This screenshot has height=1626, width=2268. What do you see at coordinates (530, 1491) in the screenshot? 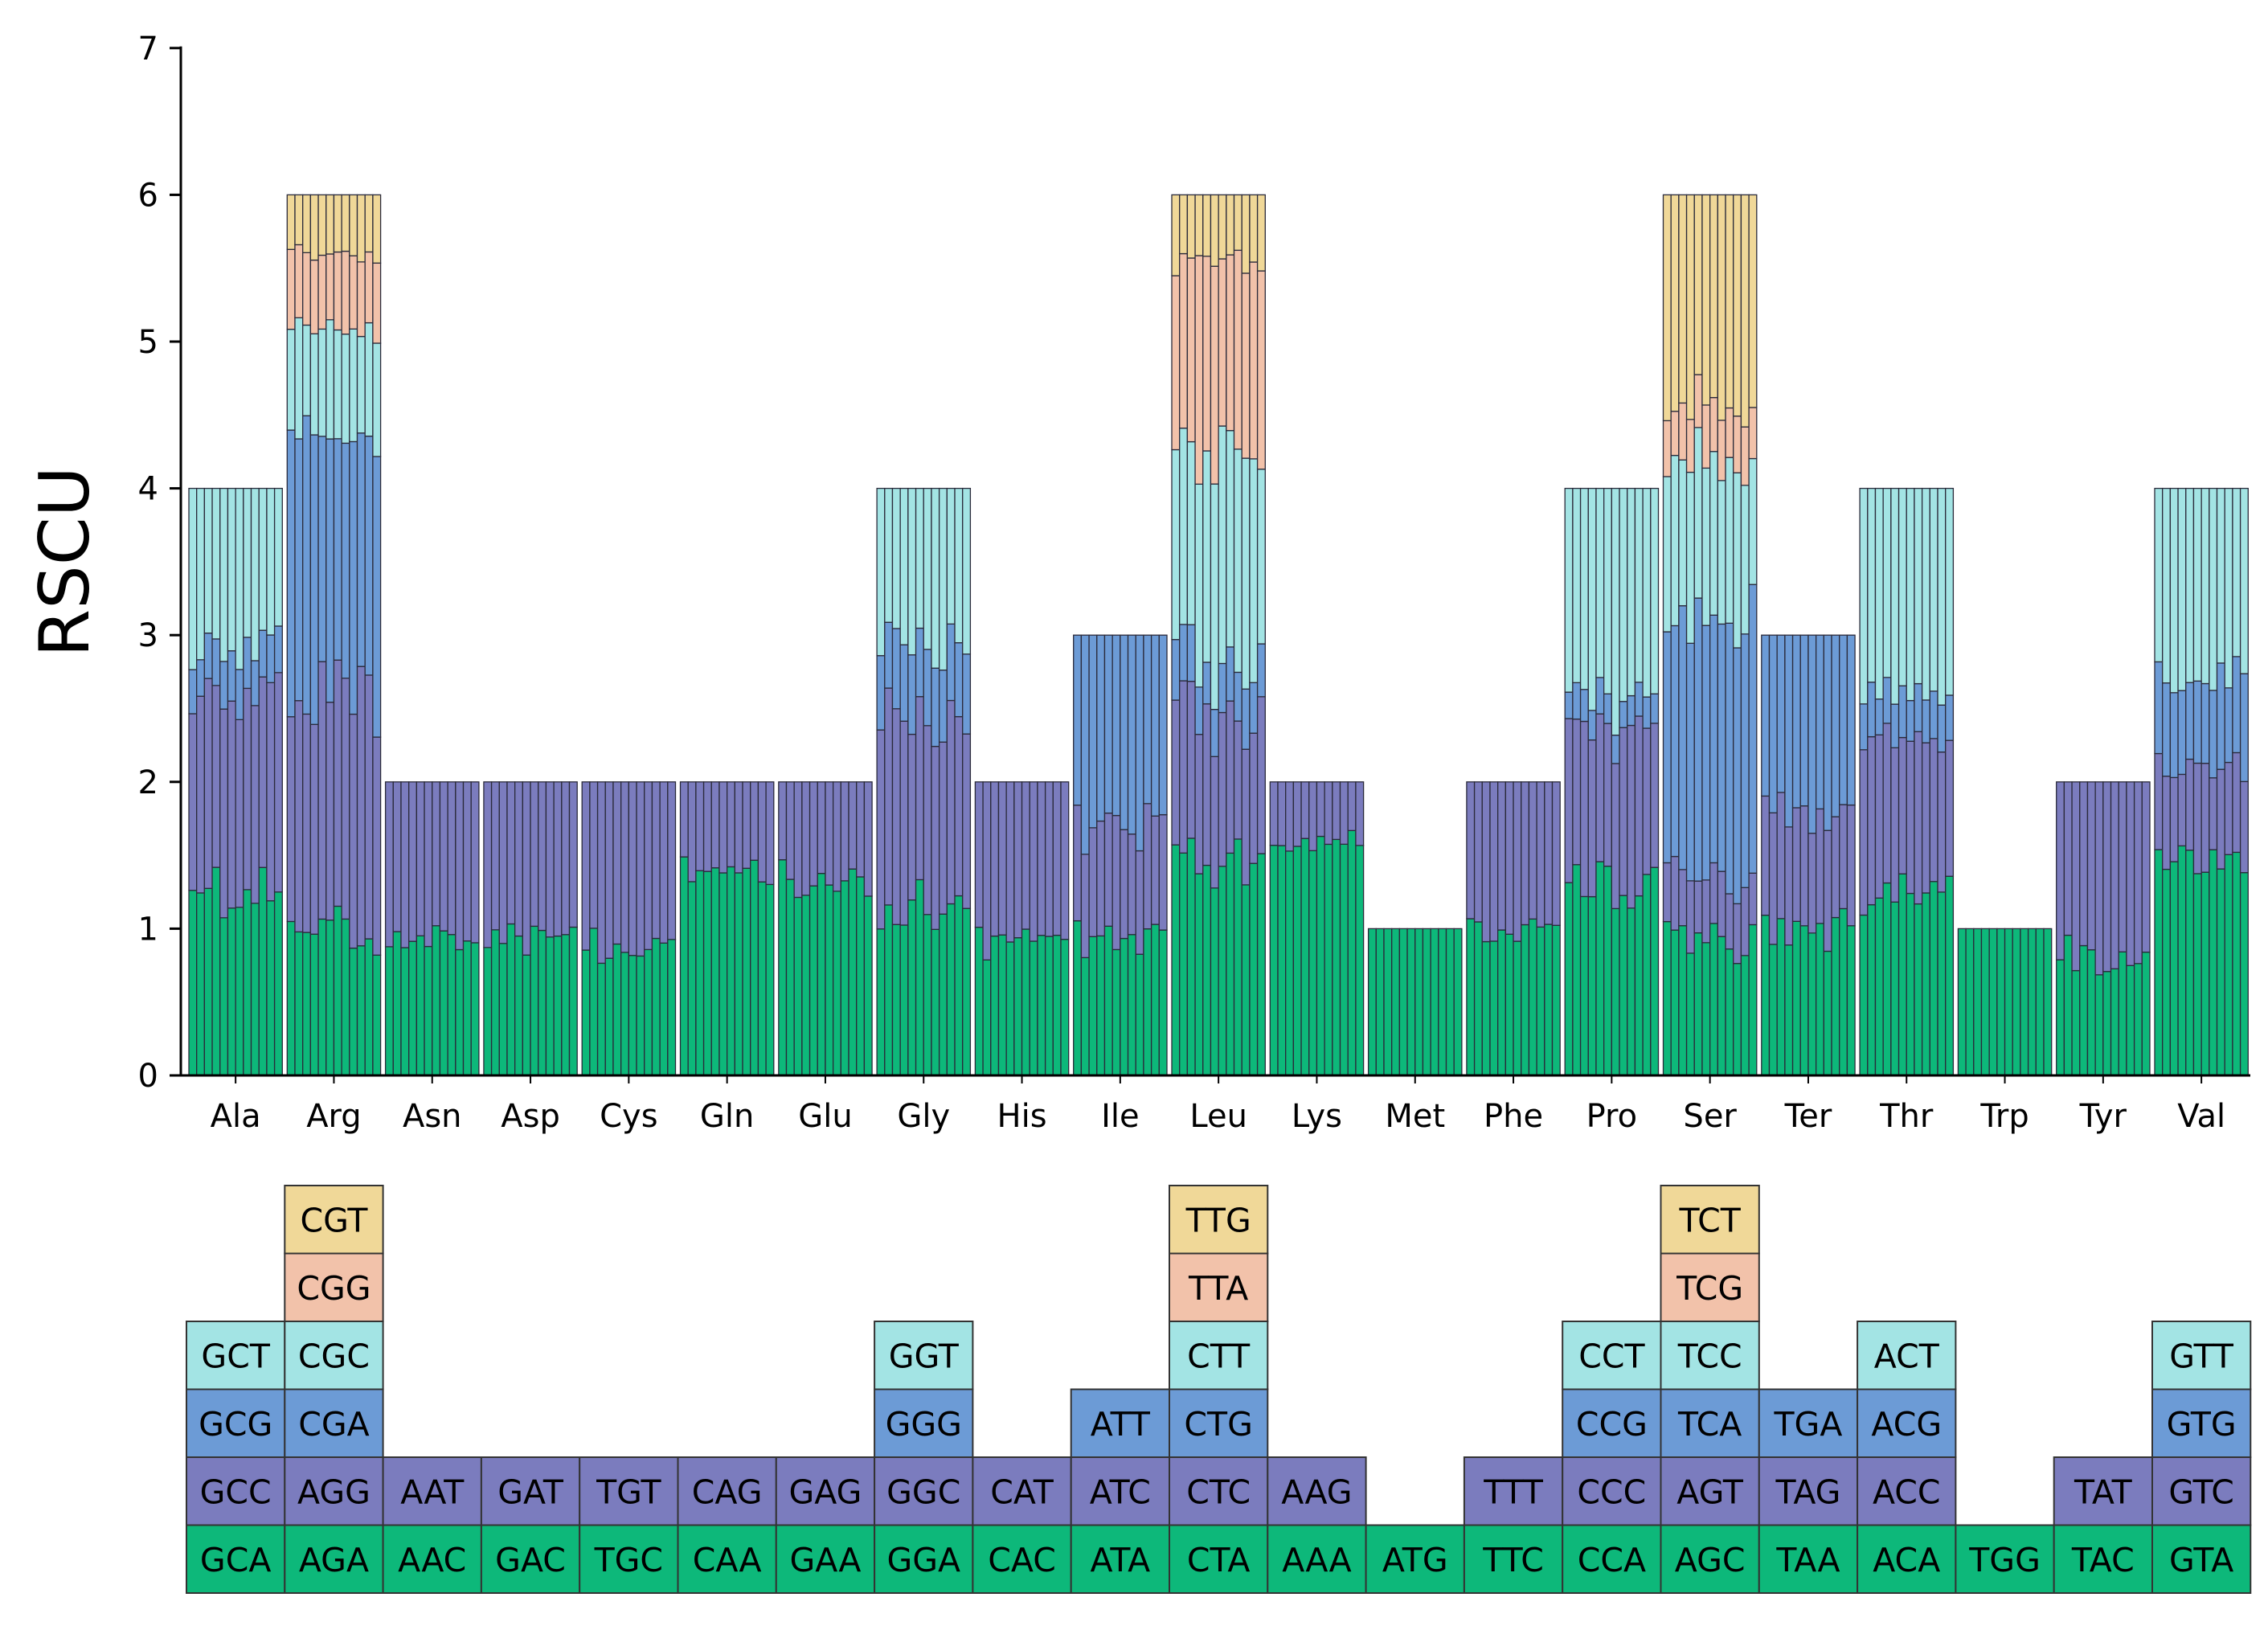
I see `legend-cell-gat` at bounding box center [530, 1491].